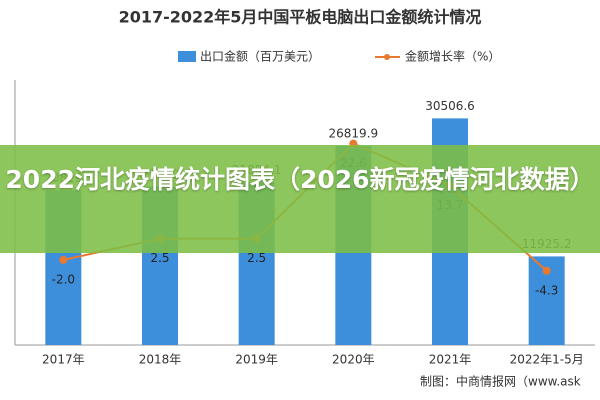 This screenshot has width=600, height=400. I want to click on x-tick-label: 2019年, so click(256, 360).